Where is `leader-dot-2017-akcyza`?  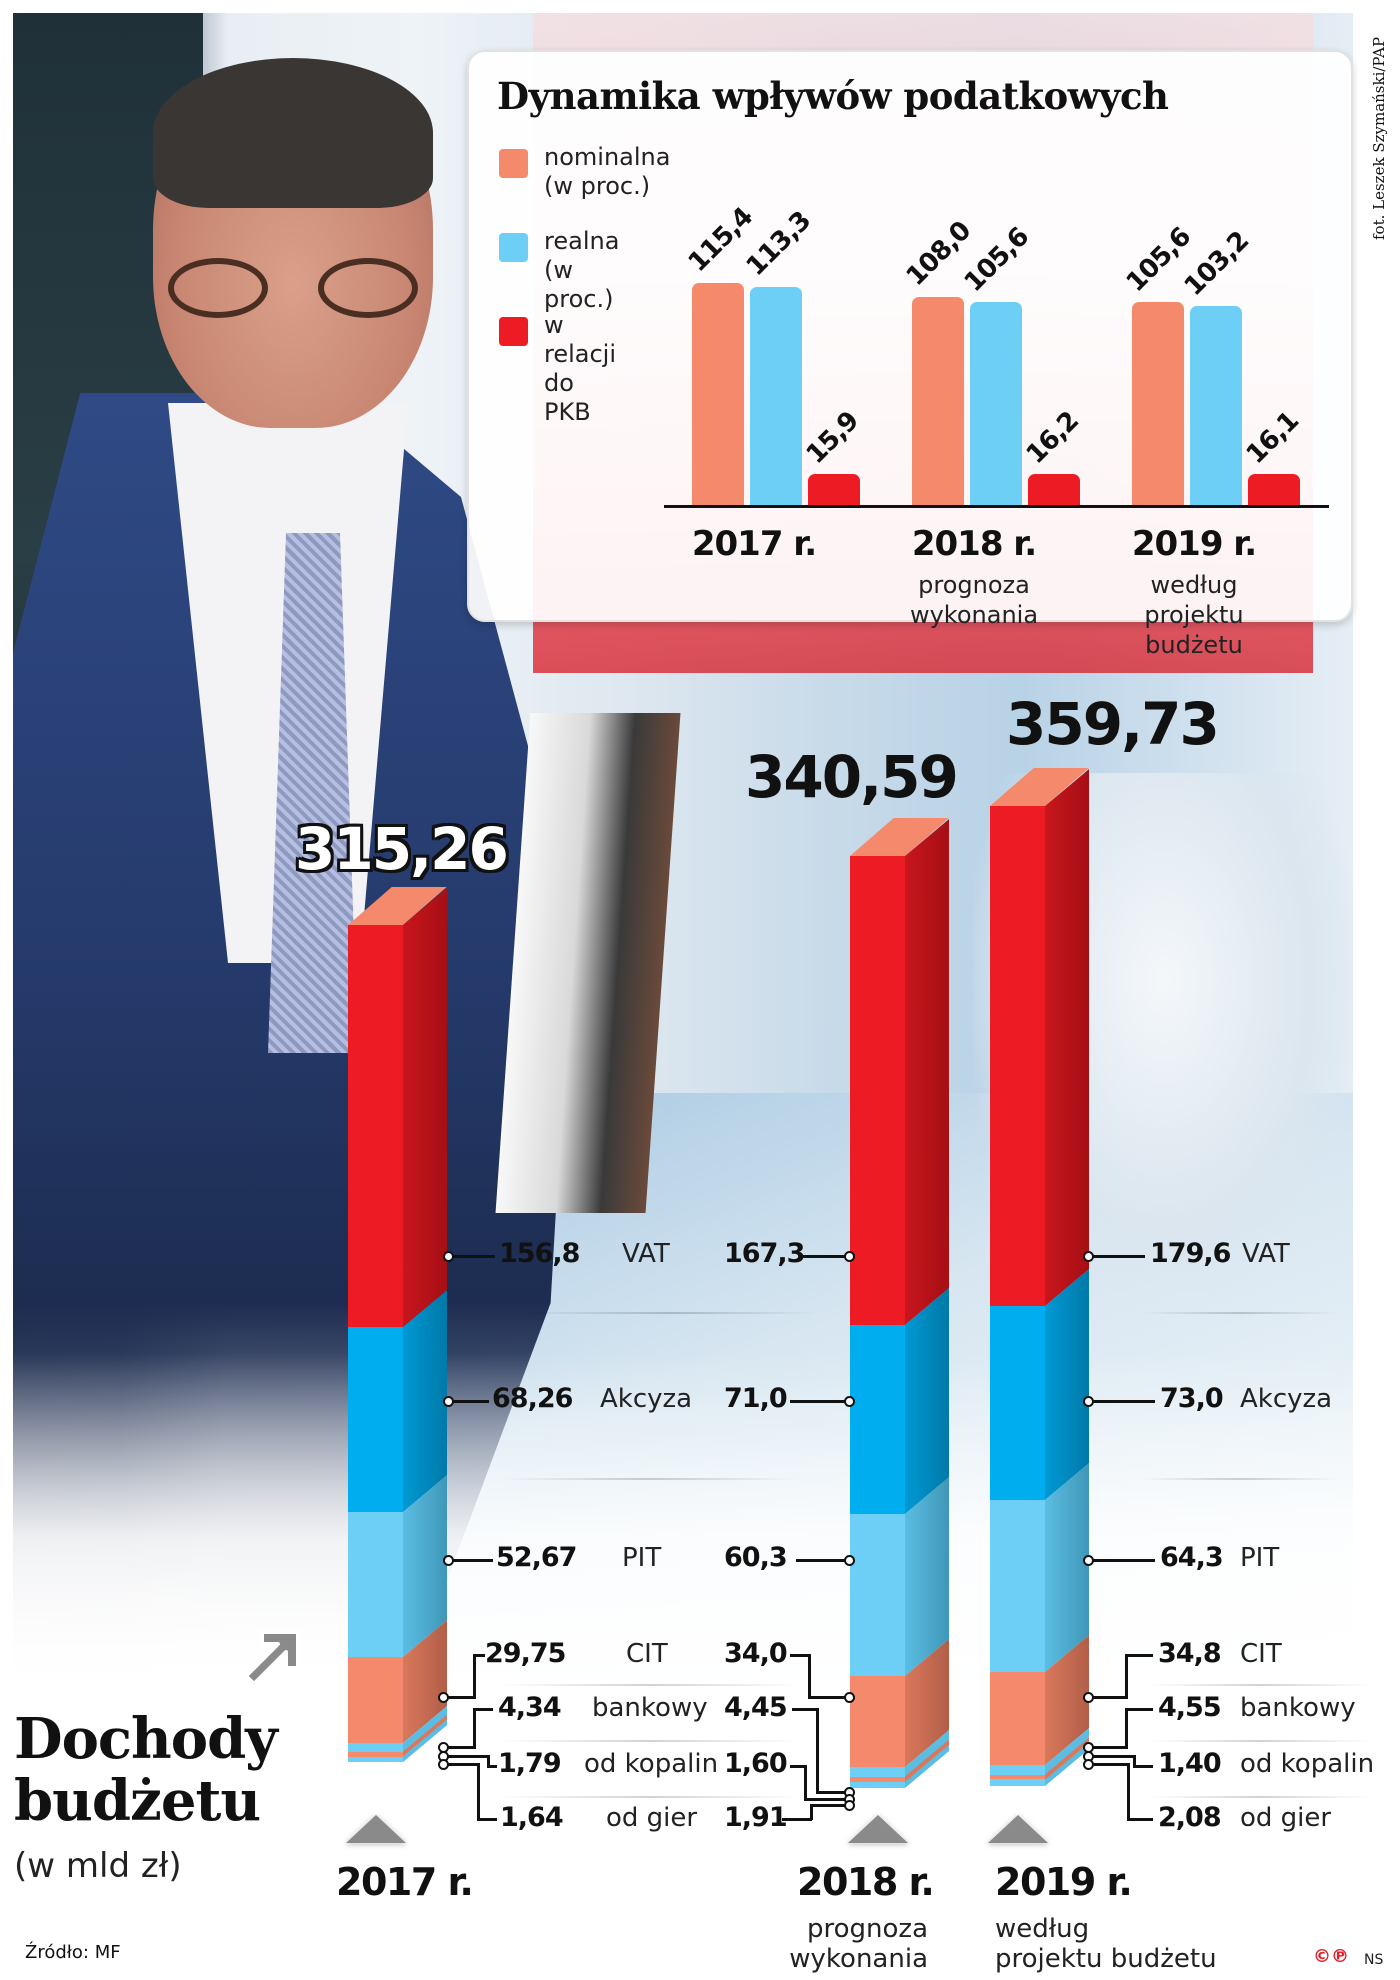
leader-dot-2017-akcyza is located at coordinates (448, 1401).